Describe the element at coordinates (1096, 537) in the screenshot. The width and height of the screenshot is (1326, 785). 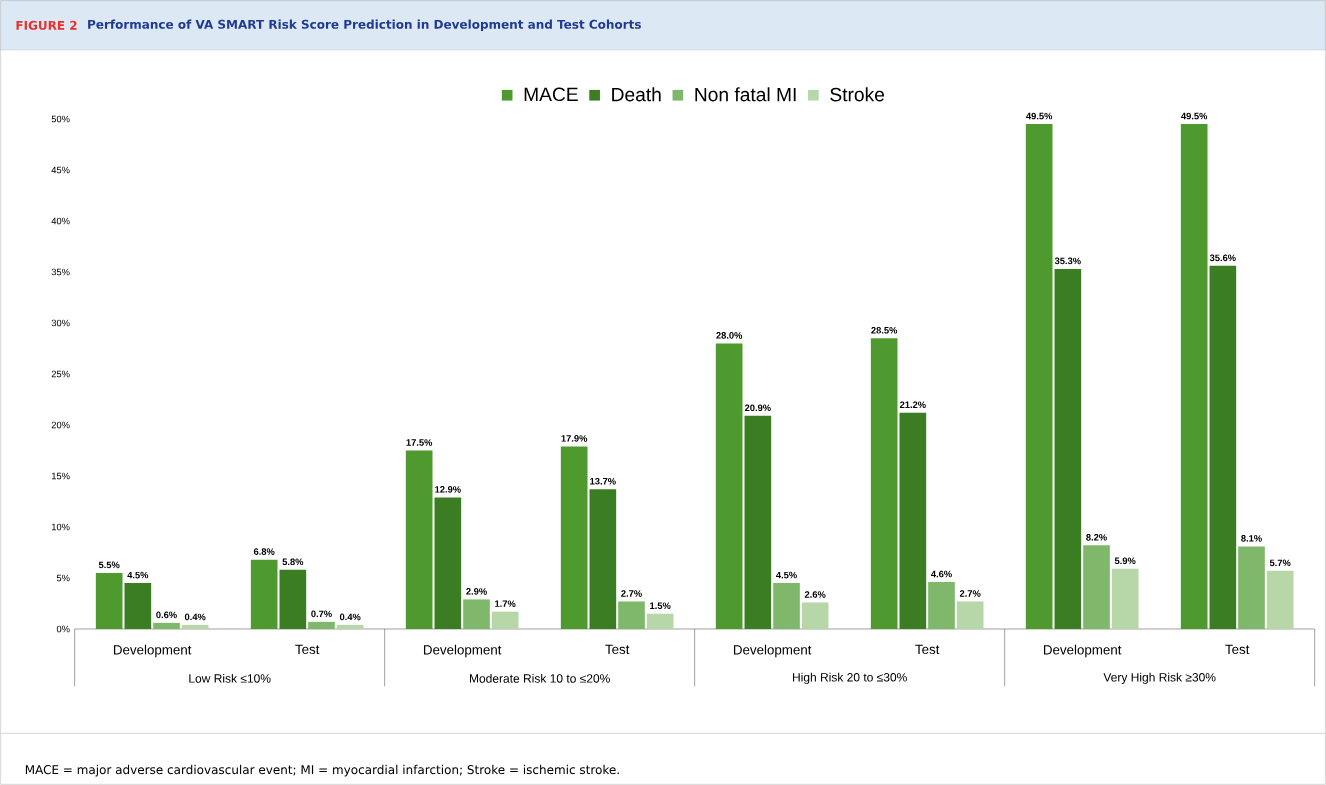
I see `data-label: 8.2%` at that location.